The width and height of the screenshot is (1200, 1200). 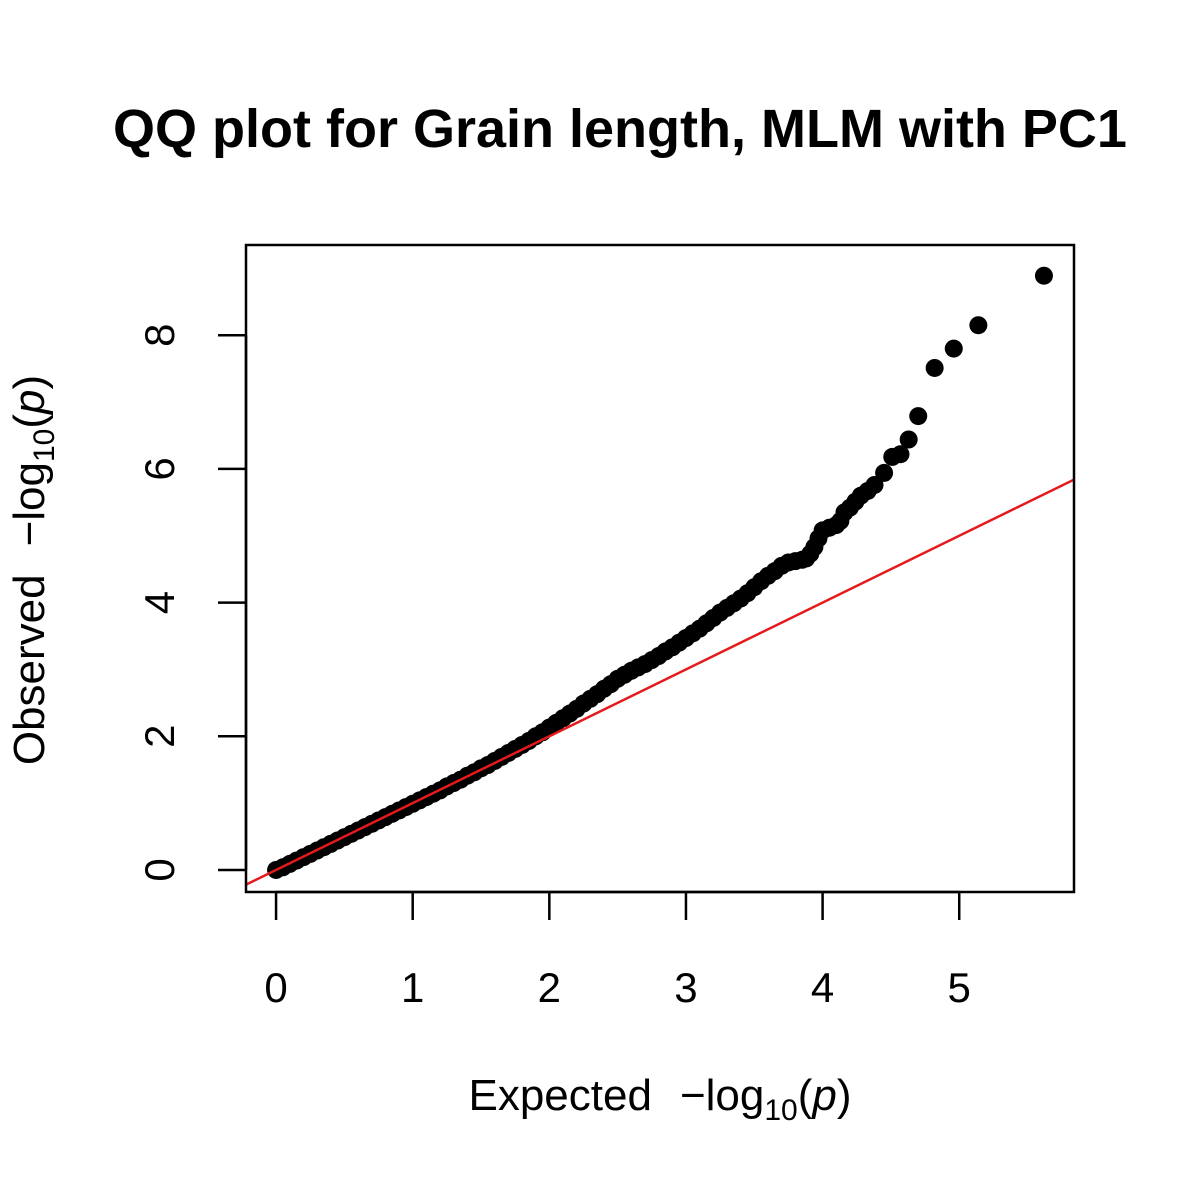 What do you see at coordinates (559, 1095) in the screenshot?
I see `x-axis-label-prefix: Expected` at bounding box center [559, 1095].